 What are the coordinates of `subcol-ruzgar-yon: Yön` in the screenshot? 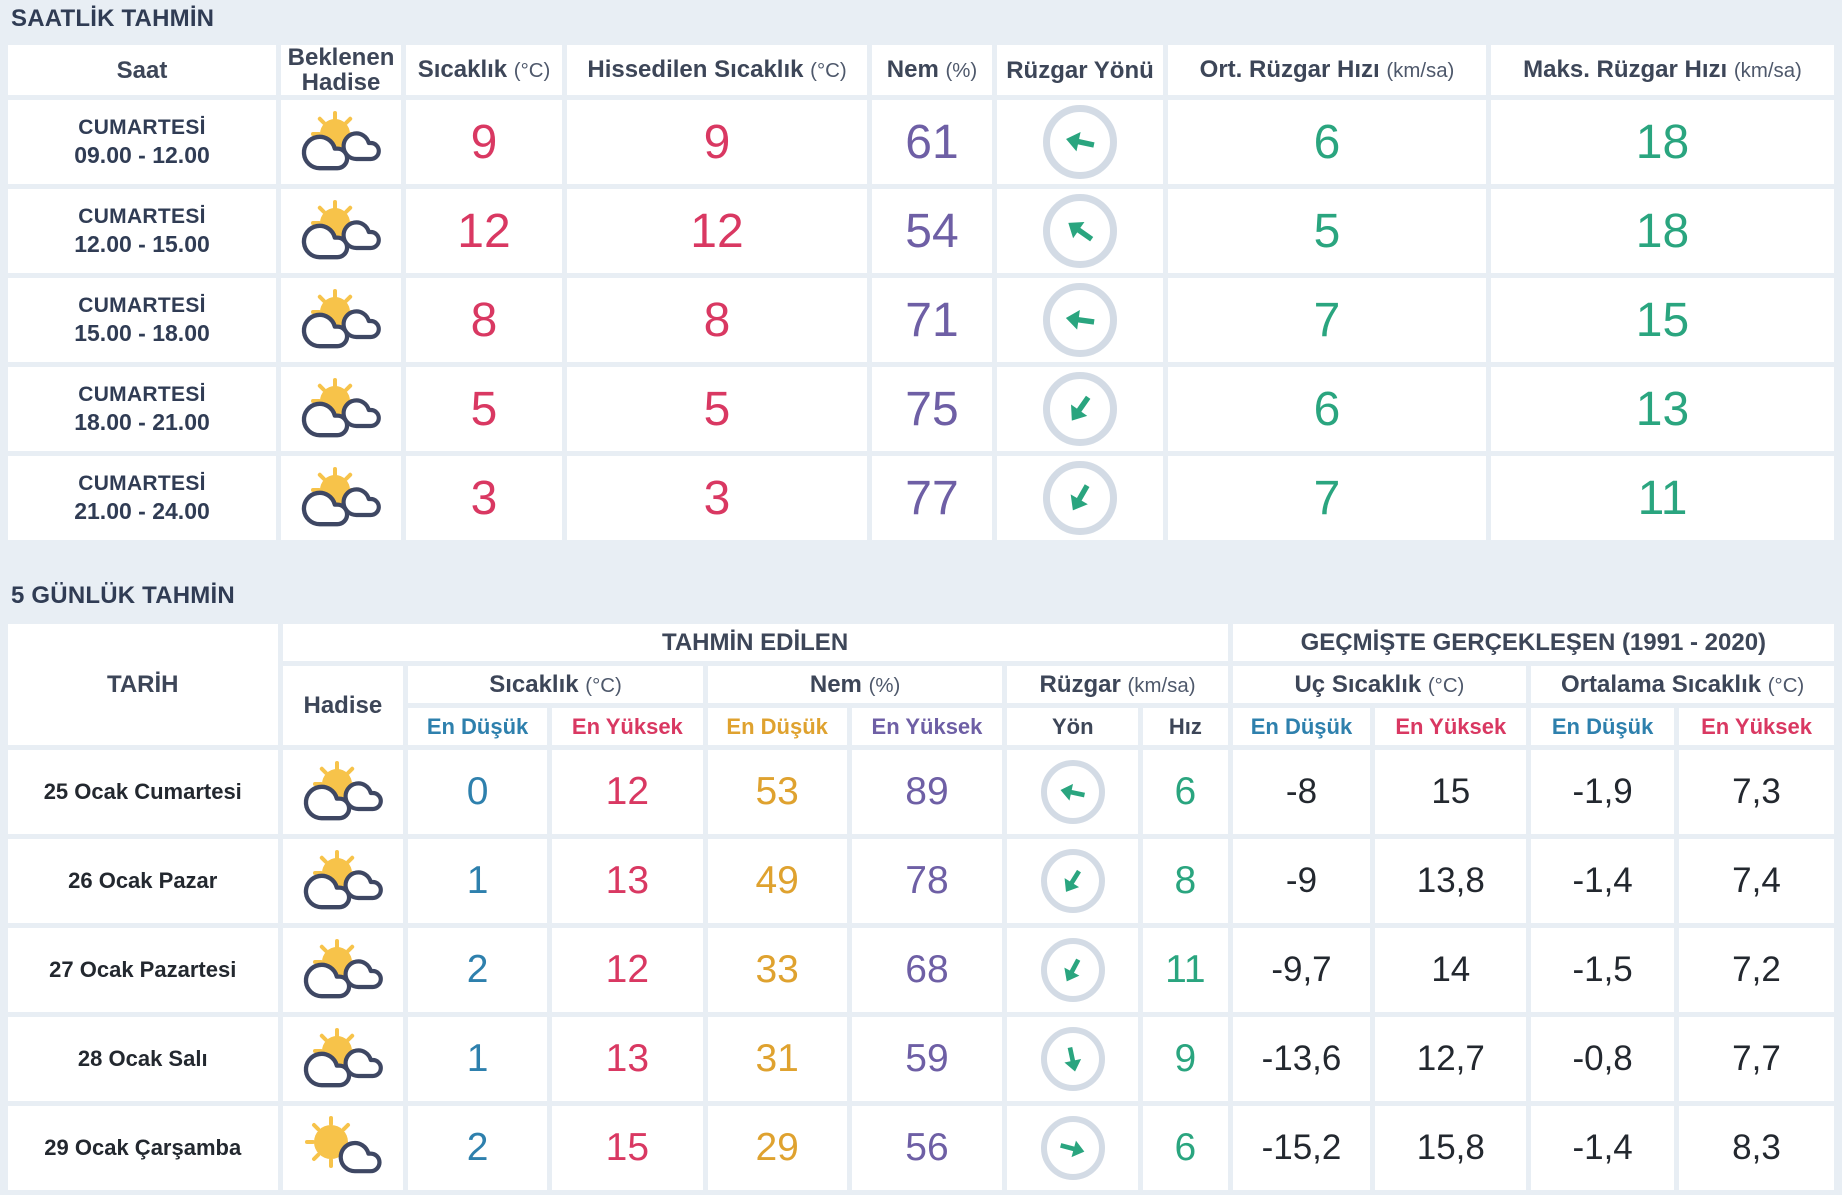 It's located at (1073, 727).